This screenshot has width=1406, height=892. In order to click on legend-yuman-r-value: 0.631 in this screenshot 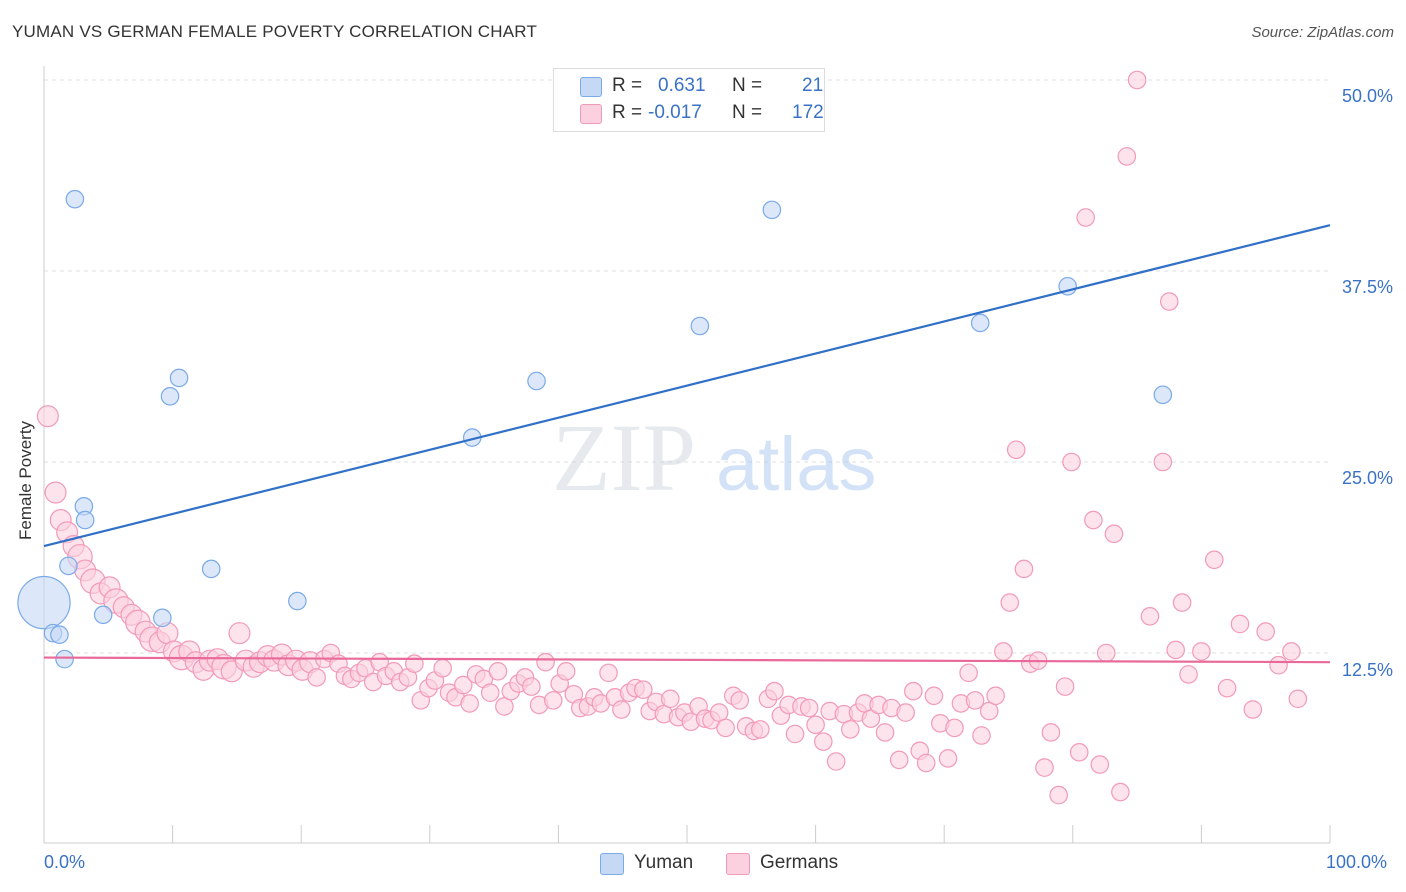, I will do `click(682, 85)`.